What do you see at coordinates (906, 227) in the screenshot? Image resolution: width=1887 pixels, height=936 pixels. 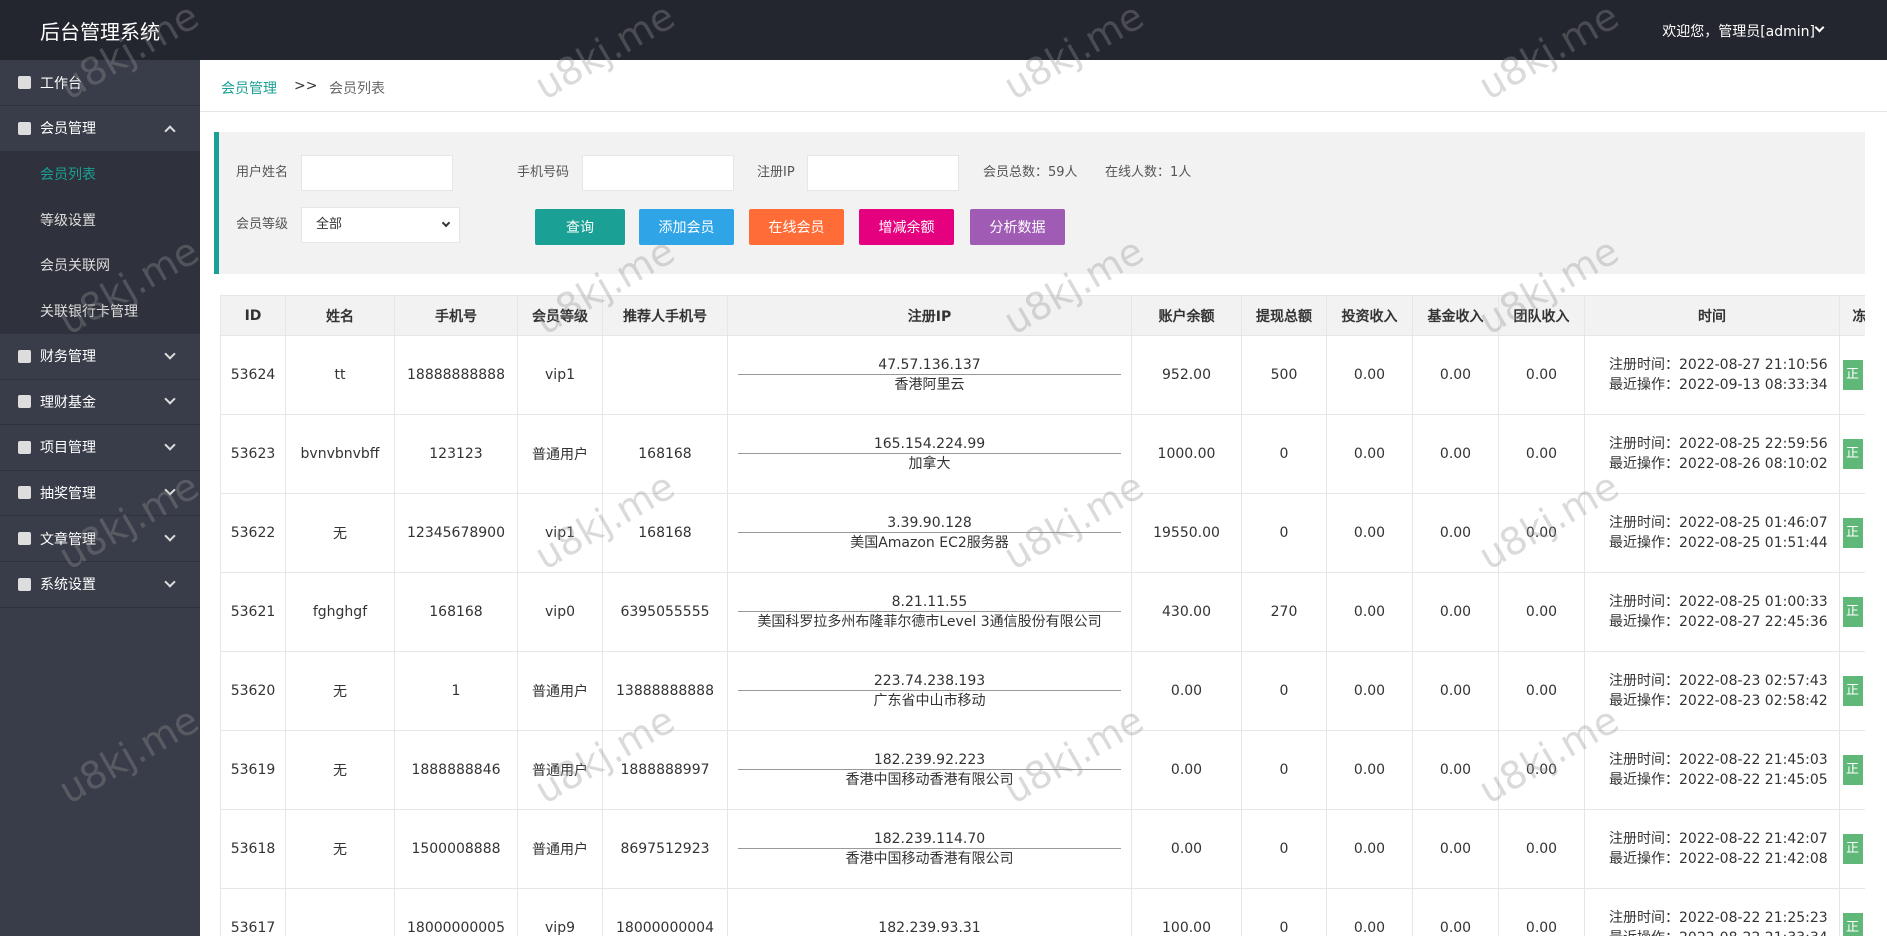 I see `balance-button: 增减余额` at bounding box center [906, 227].